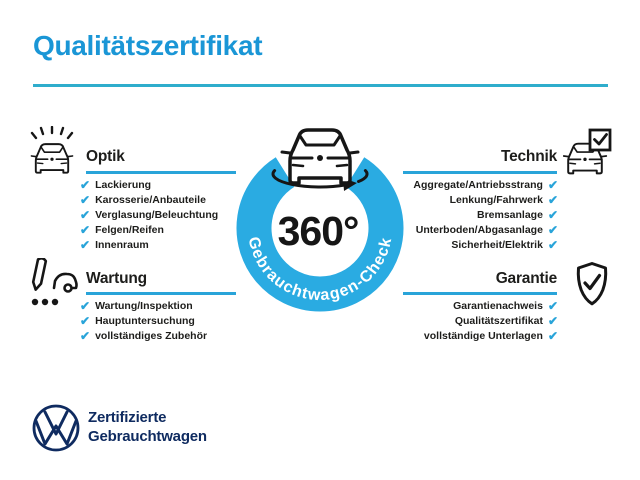 The width and height of the screenshot is (640, 480). What do you see at coordinates (498, 320) in the screenshot?
I see `checklist-item-label: Qualitätszertifikat` at bounding box center [498, 320].